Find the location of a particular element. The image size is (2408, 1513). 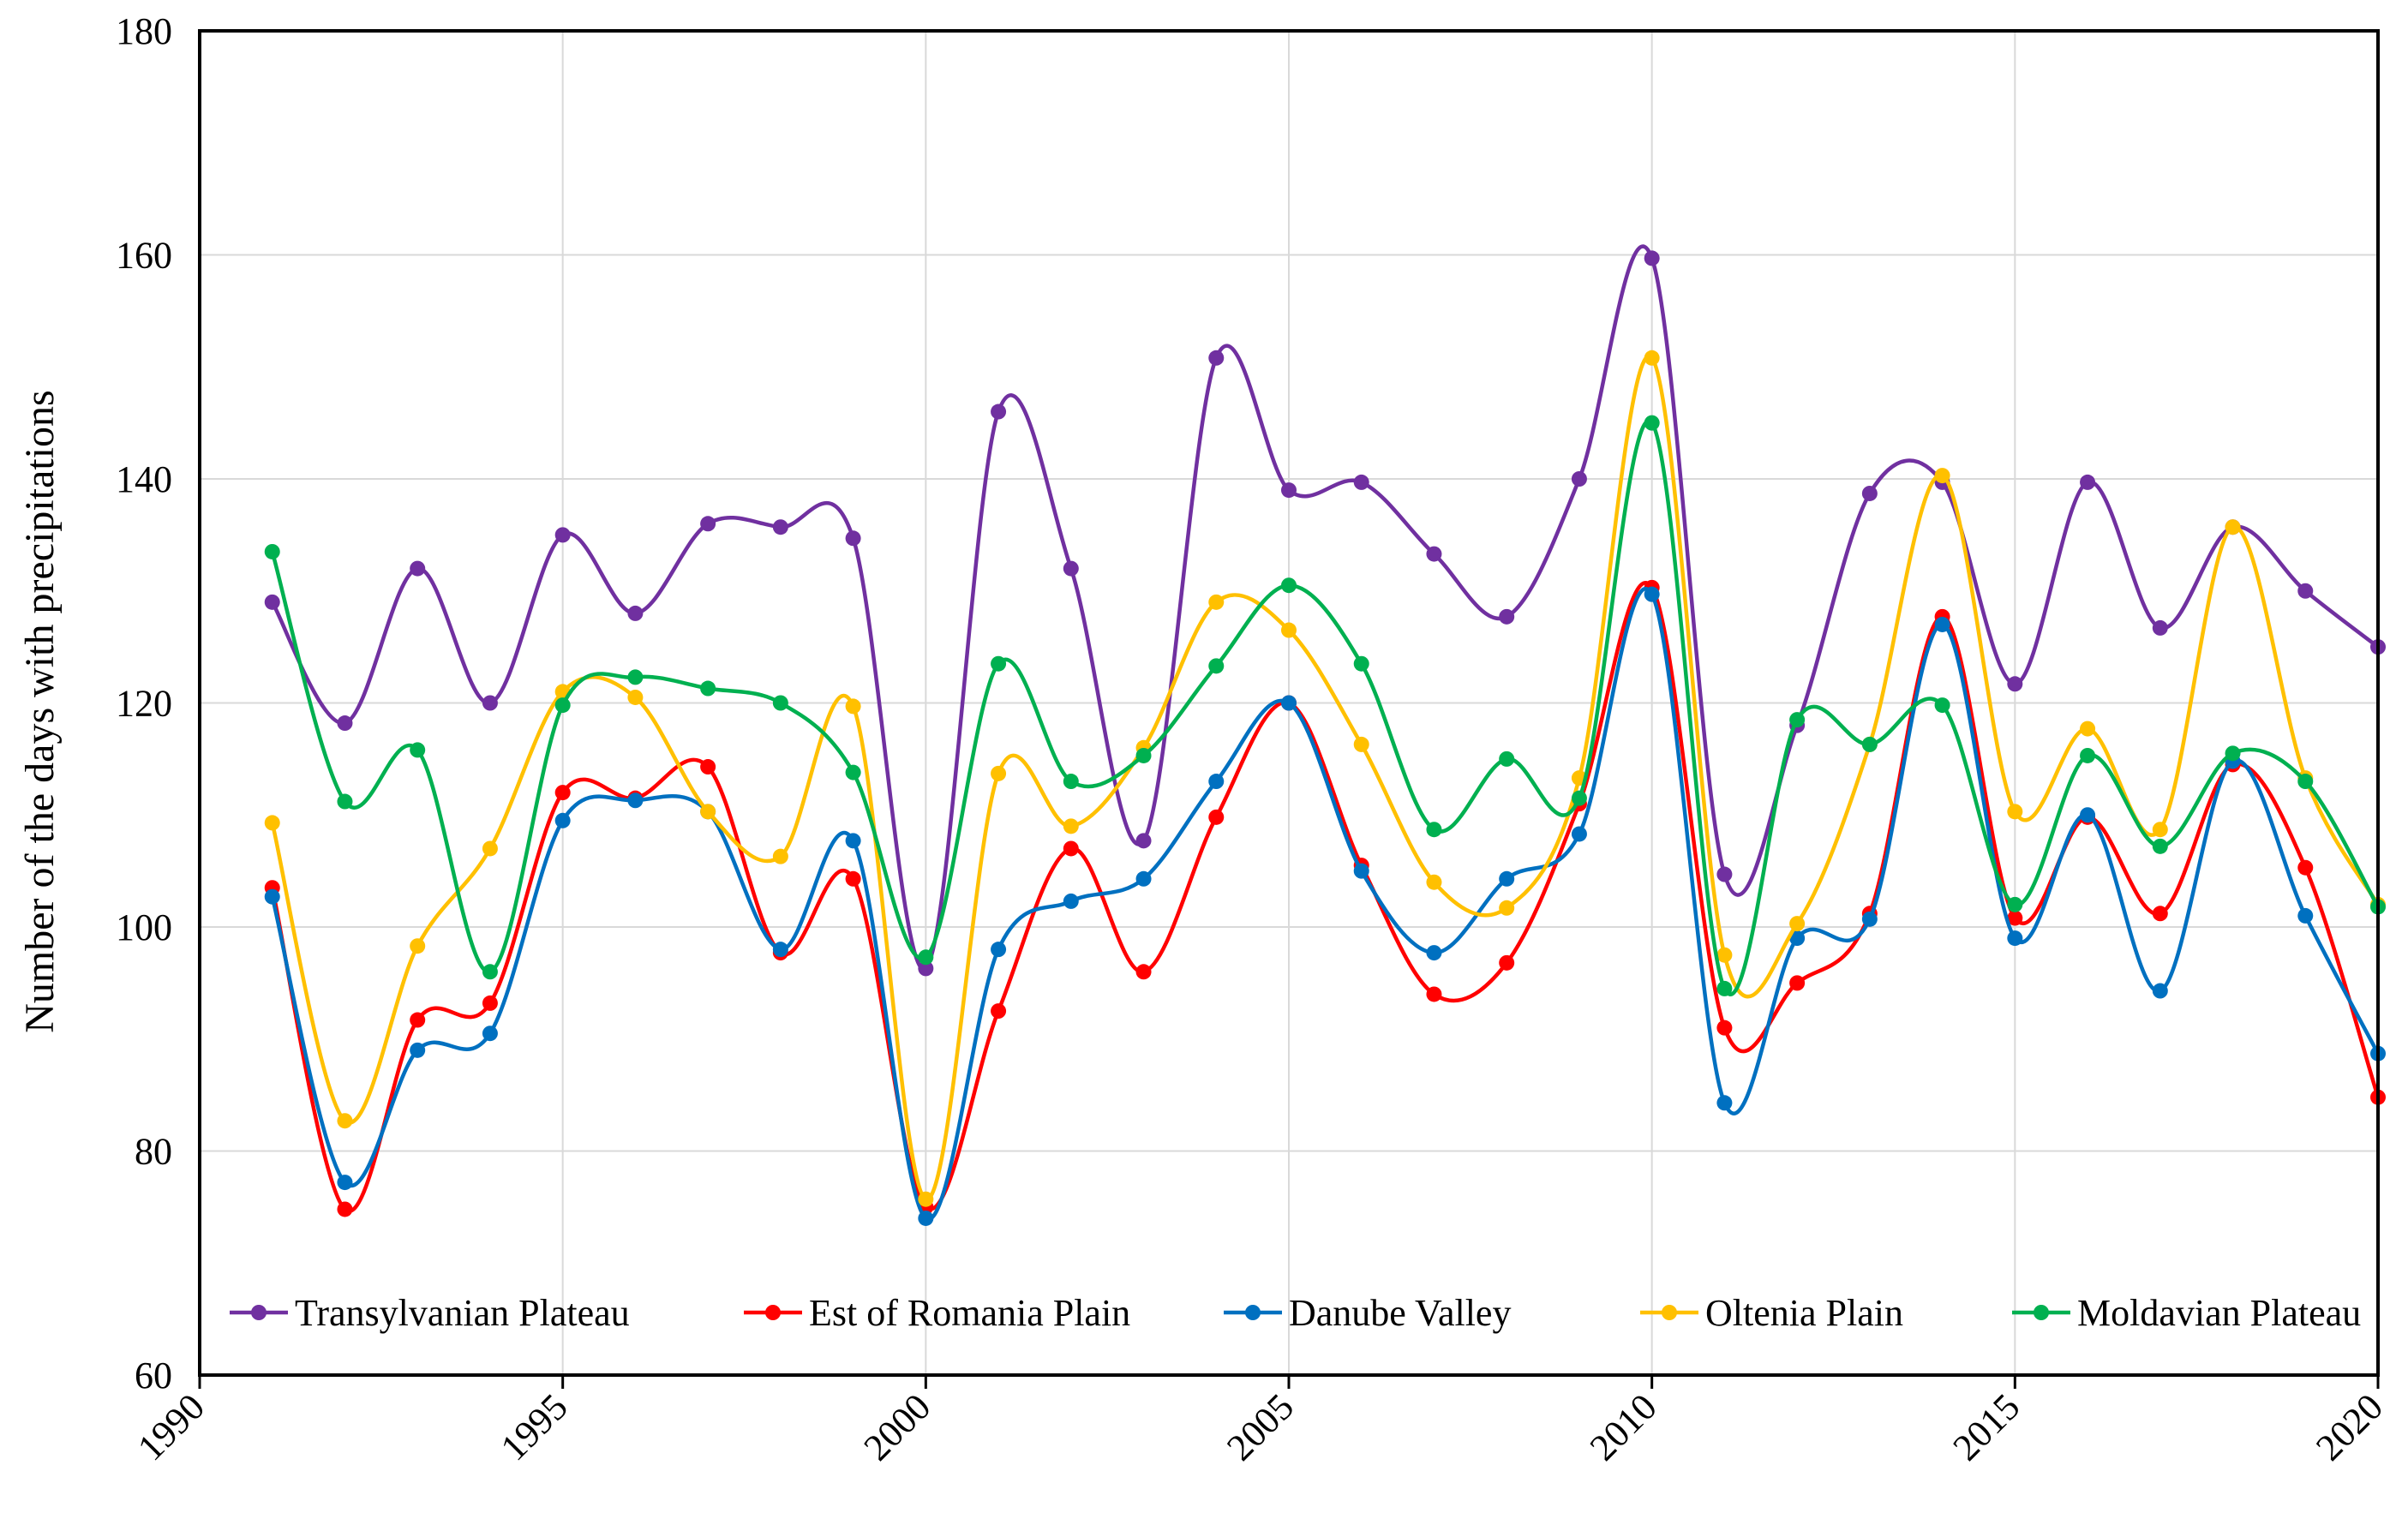

legend-item: Est of Romania Plain is located at coordinates (937, 1313).